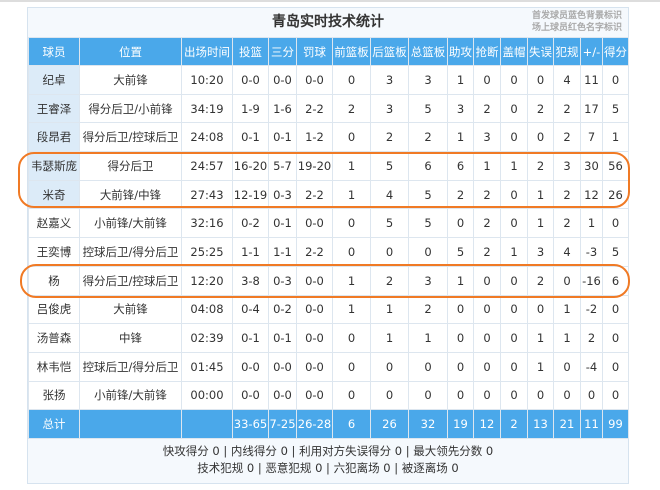 This screenshot has width=660, height=490. What do you see at coordinates (567, 80) in the screenshot?
I see `stat-cell: 4` at bounding box center [567, 80].